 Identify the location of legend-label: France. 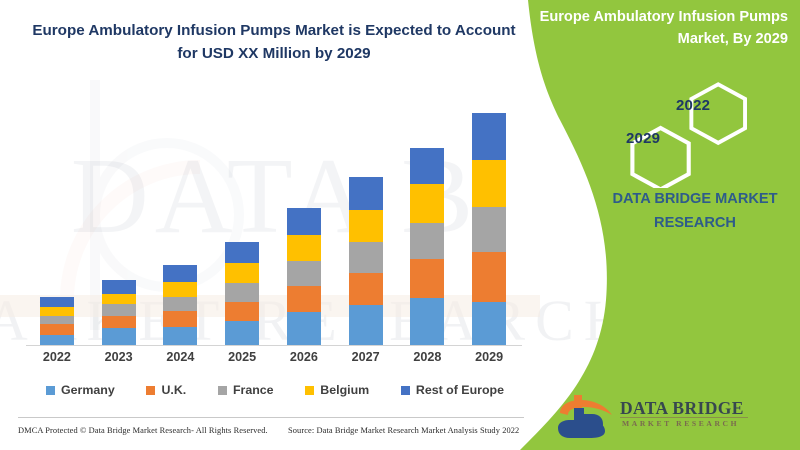
(253, 390).